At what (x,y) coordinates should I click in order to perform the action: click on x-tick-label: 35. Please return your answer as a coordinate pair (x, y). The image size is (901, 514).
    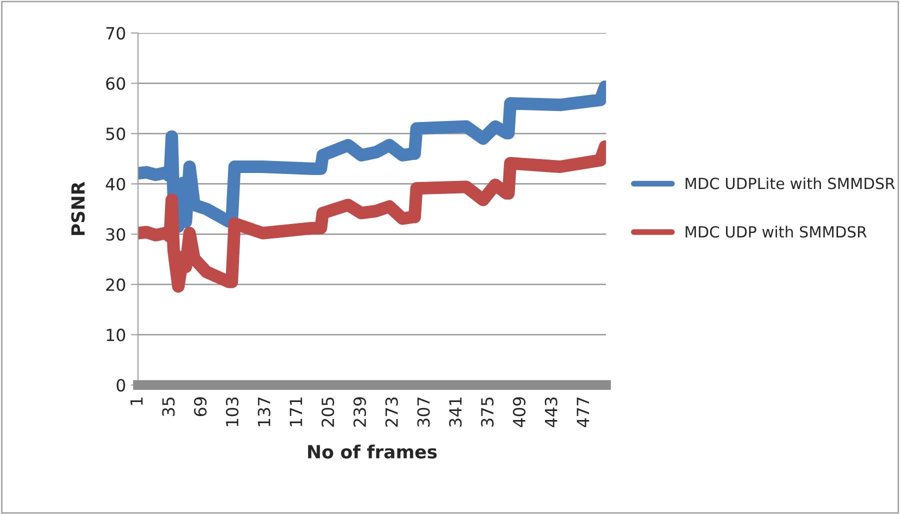
    Looking at the image, I should click on (168, 407).